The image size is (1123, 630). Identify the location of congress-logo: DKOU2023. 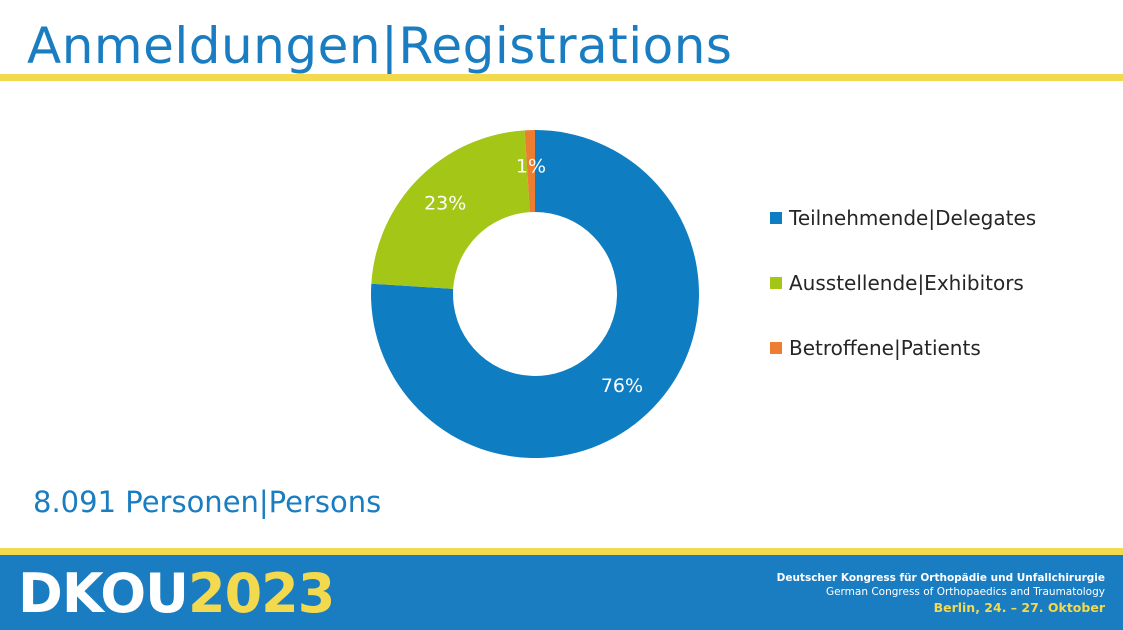
(176, 593).